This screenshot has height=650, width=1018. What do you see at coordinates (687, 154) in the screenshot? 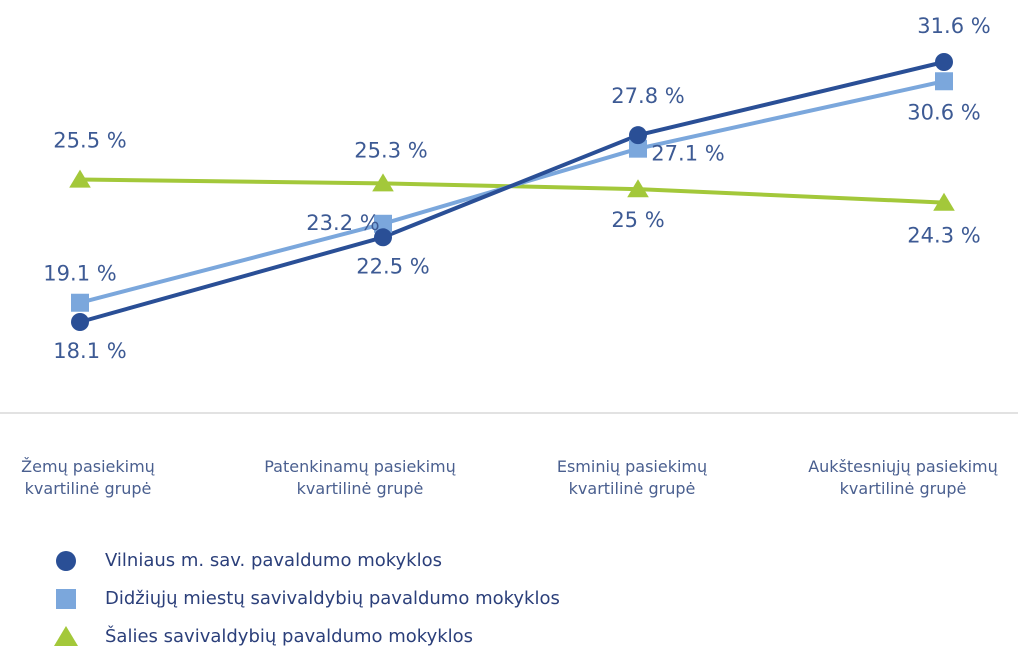
I see `value-label: 27.1 %` at bounding box center [687, 154].